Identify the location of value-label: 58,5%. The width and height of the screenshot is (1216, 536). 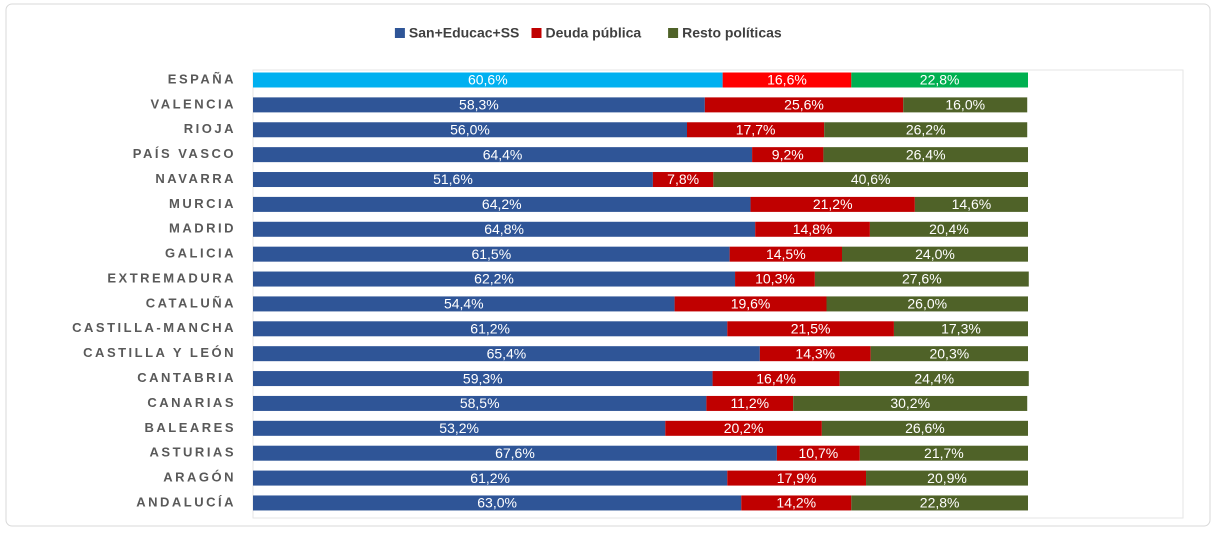
(480, 403).